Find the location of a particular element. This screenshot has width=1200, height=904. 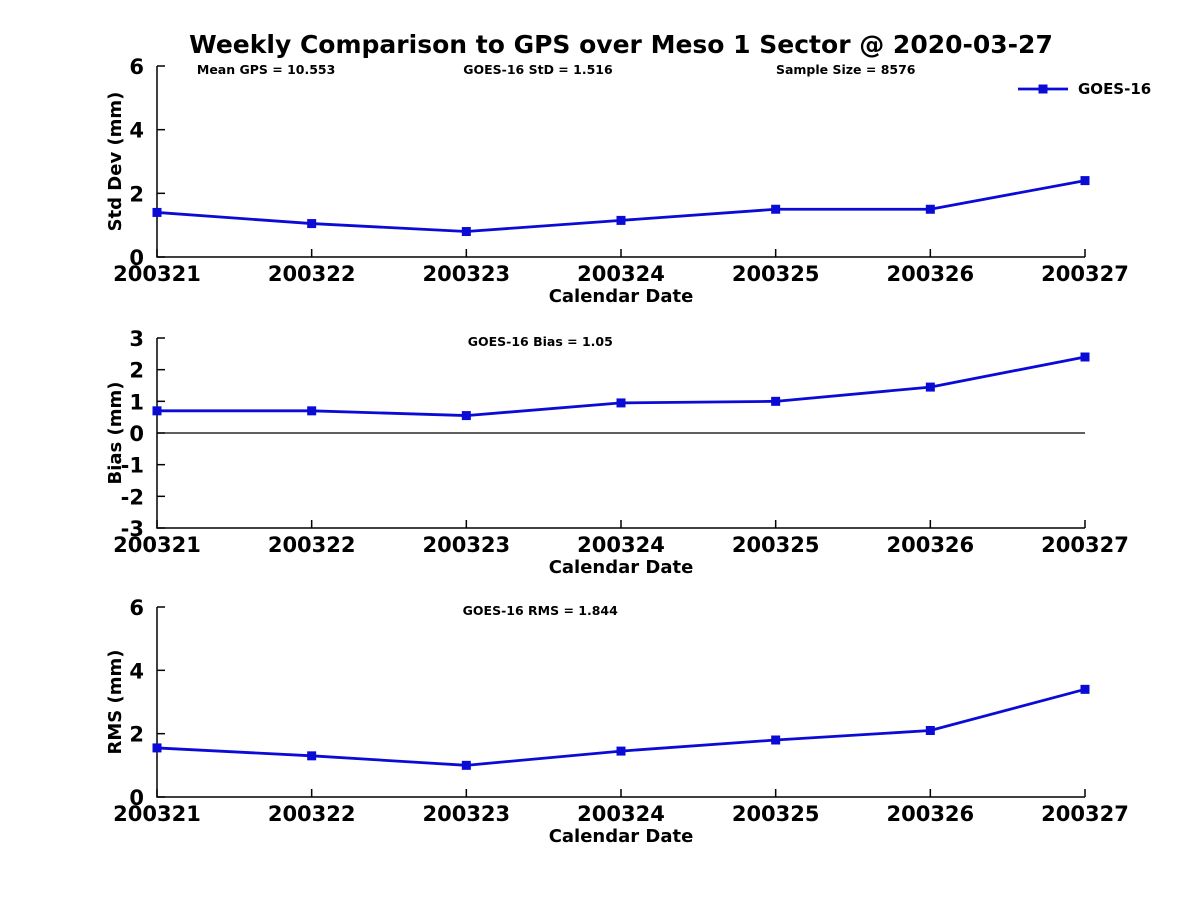

annotation: GOES-16 Bias = 1.05 is located at coordinates (540, 341).